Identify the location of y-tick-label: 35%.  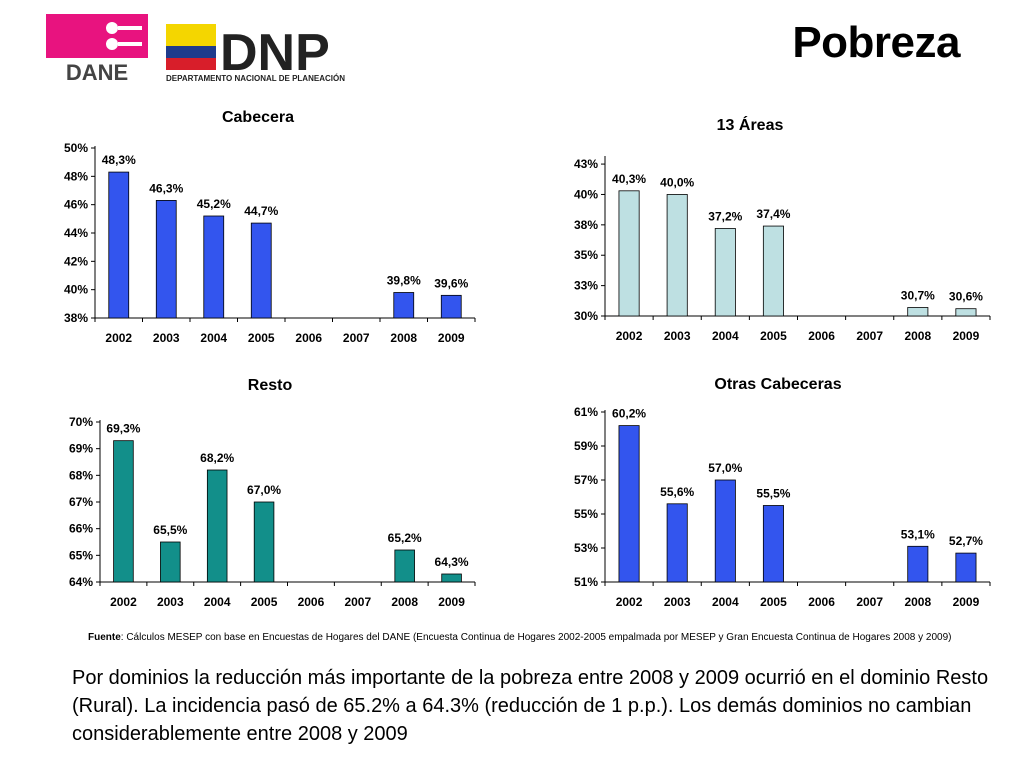
(586, 255).